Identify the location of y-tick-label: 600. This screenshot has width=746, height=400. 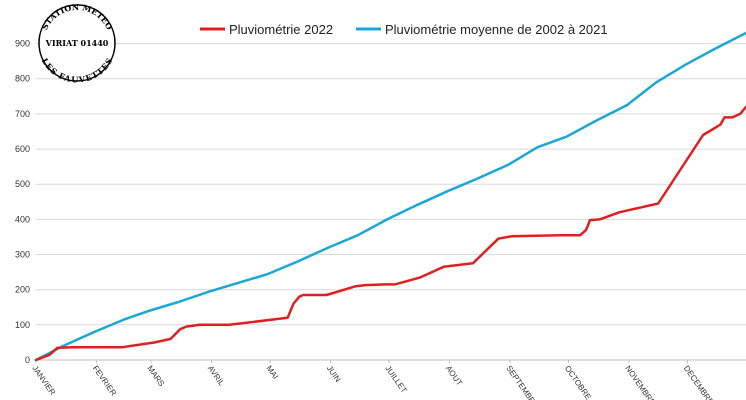
(22, 149).